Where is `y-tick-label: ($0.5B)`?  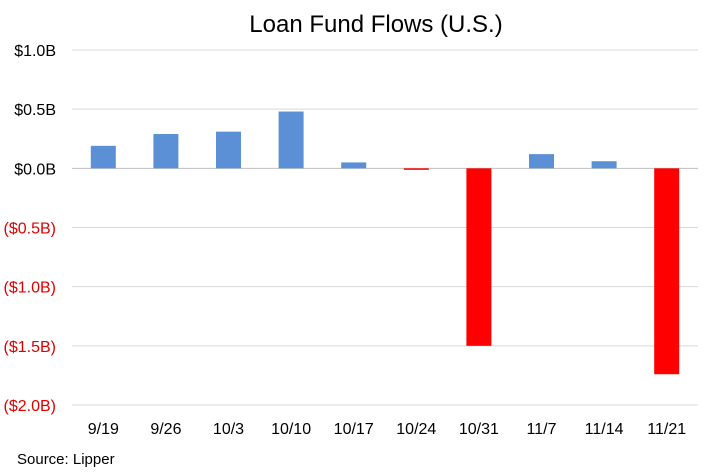 y-tick-label: ($0.5B) is located at coordinates (30, 229).